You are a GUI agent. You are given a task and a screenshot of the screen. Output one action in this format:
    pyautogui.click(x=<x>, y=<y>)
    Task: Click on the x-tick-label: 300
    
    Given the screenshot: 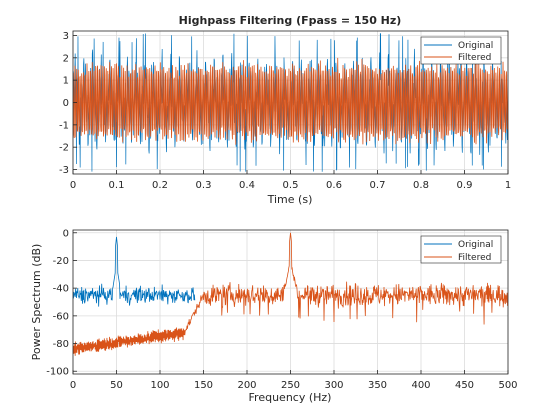 What is the action you would take?
    pyautogui.click(x=333, y=385)
    